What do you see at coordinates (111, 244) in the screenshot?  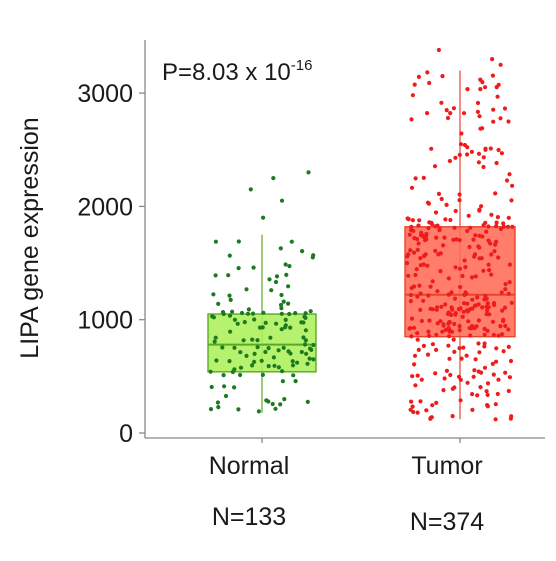 I see `y-axis: 0 1000 2000 3000` at bounding box center [111, 244].